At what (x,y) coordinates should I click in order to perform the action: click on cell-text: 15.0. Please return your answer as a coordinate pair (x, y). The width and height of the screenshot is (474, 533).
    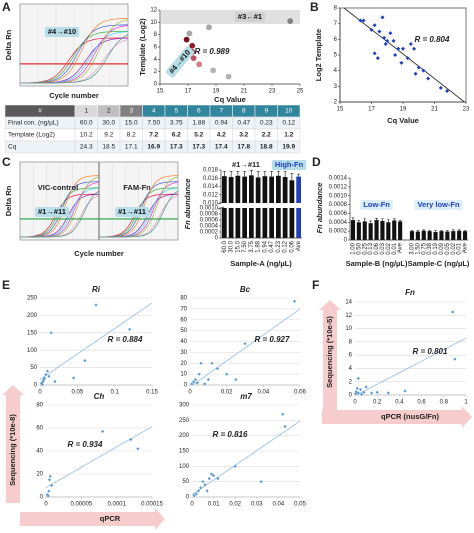
    Looking at the image, I should click on (131, 123).